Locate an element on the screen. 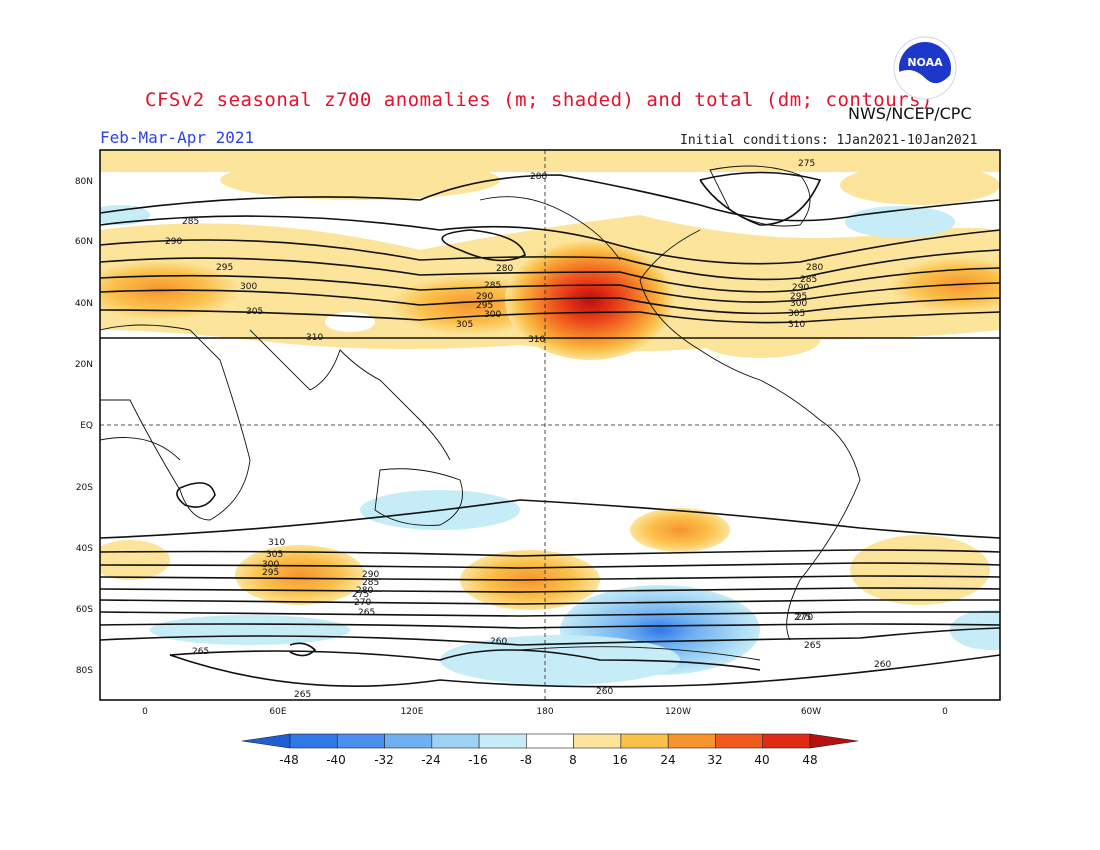  noaa-logo-text: NOAA is located at coordinates (925, 62).